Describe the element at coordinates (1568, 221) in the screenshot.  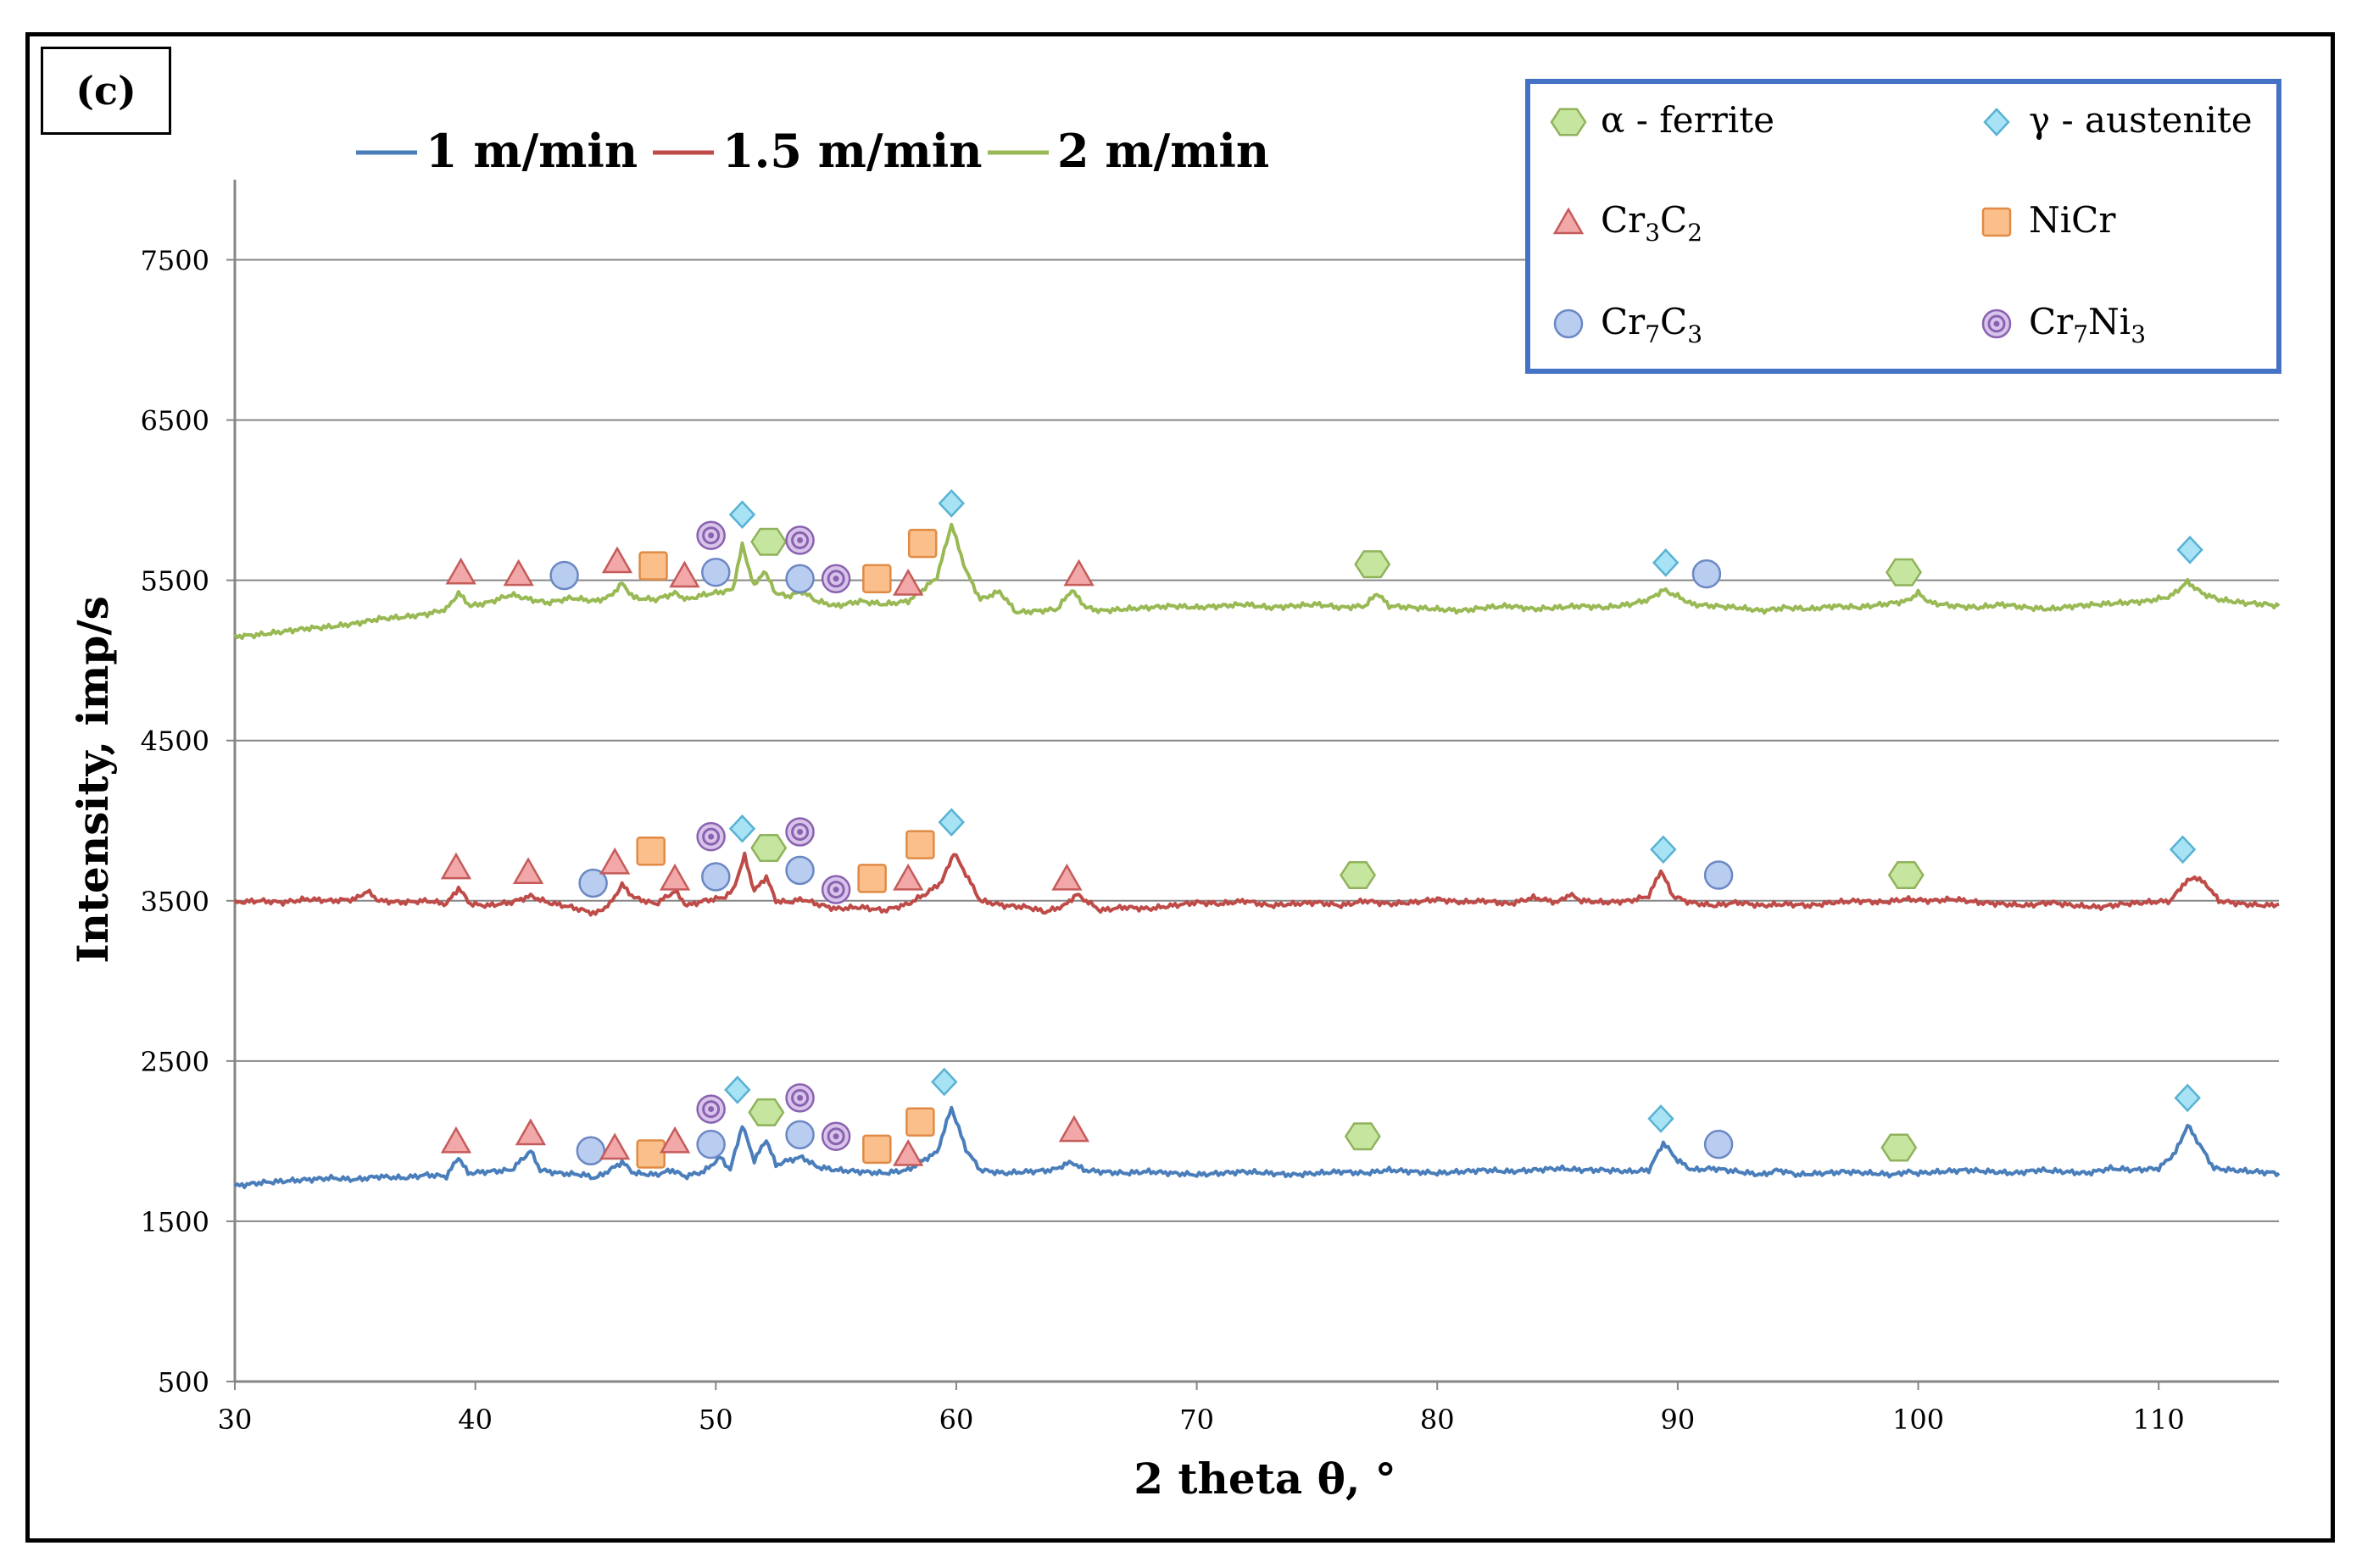
I see `legend-icon-cr3c2` at that location.